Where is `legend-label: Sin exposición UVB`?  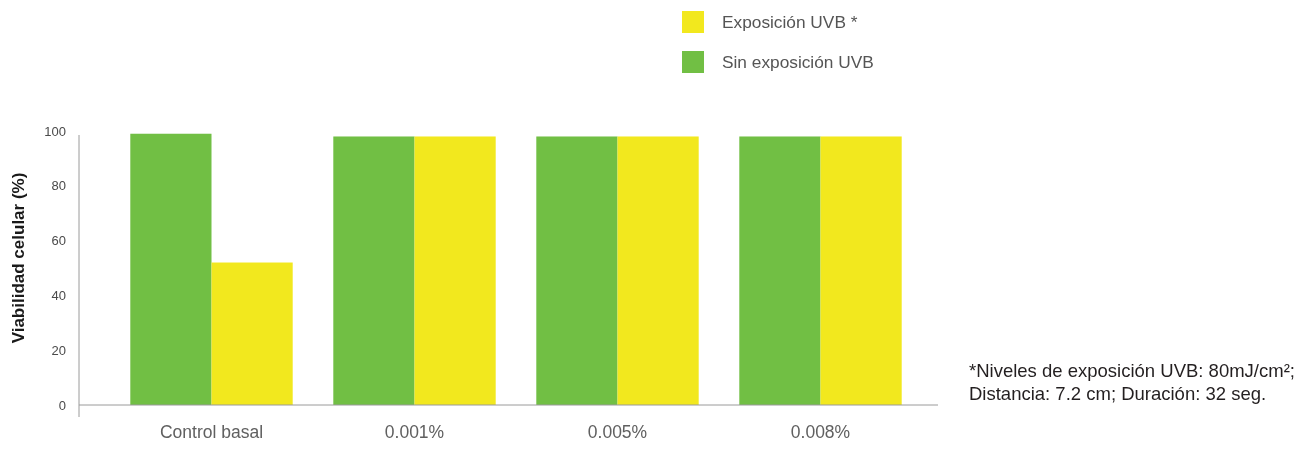 legend-label: Sin exposición UVB is located at coordinates (798, 62).